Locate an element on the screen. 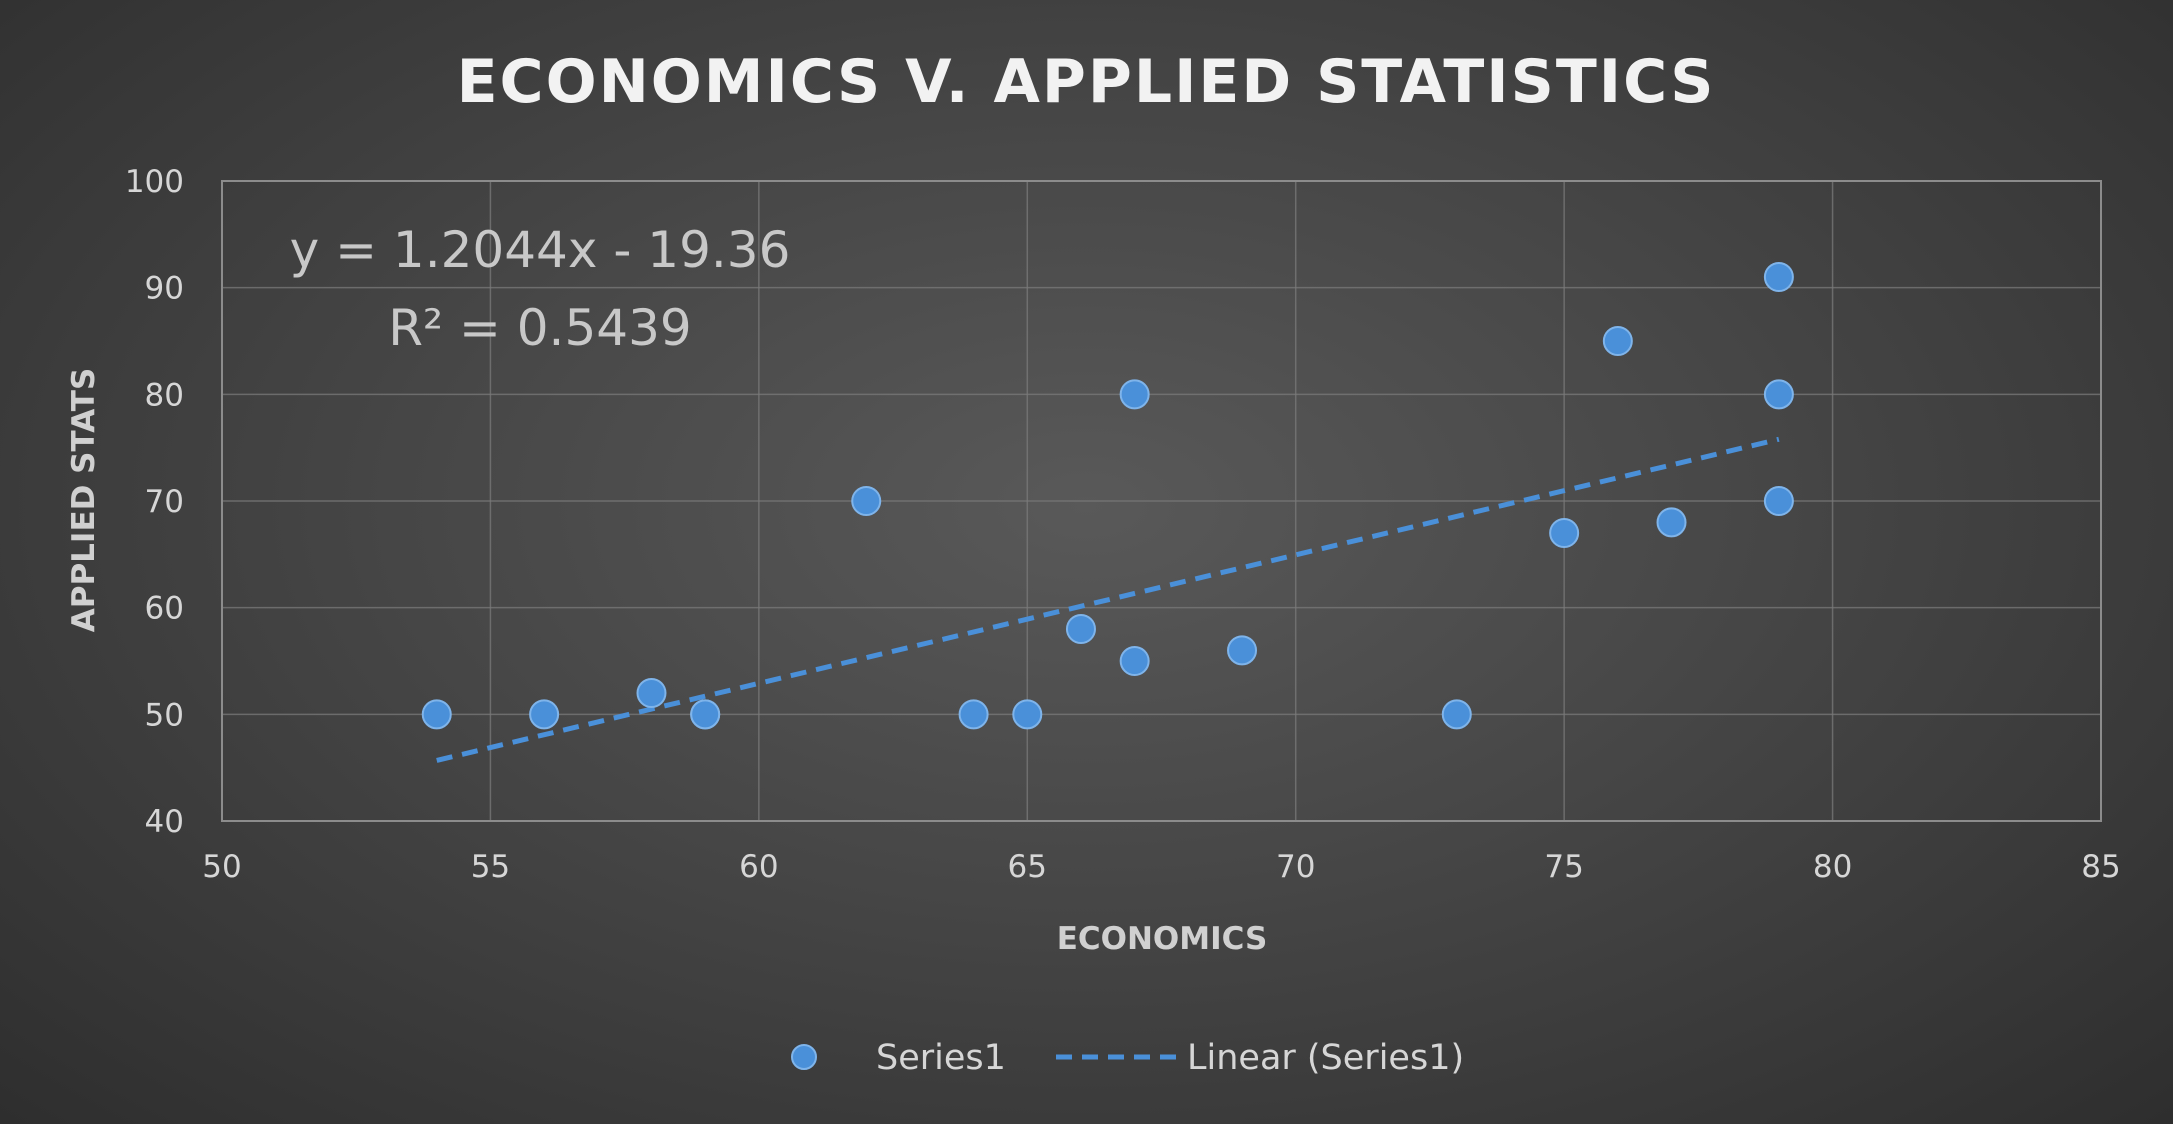 The height and width of the screenshot is (1124, 2173). y-axis-ticks: 40 50 60 70 80 90 100 is located at coordinates (154, 502).